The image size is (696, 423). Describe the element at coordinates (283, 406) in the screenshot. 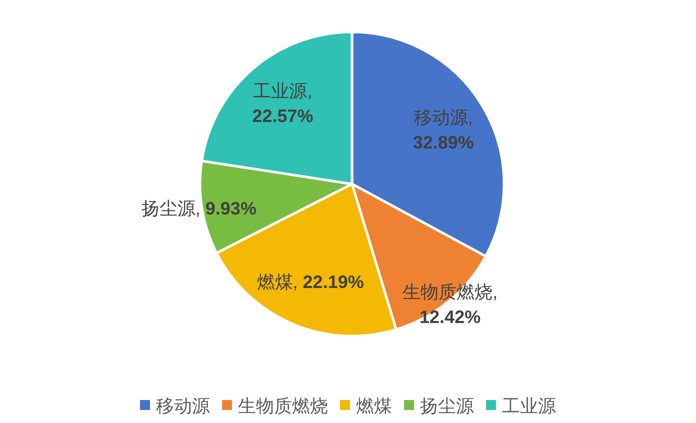

I see `legend-label: 生物质燃烧` at that location.